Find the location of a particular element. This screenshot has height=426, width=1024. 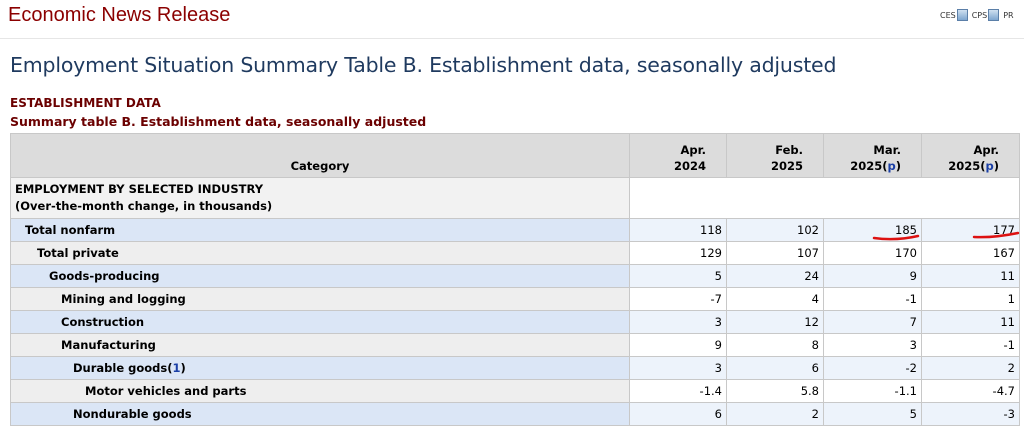

row-label: Nondurable goods is located at coordinates (320, 414).